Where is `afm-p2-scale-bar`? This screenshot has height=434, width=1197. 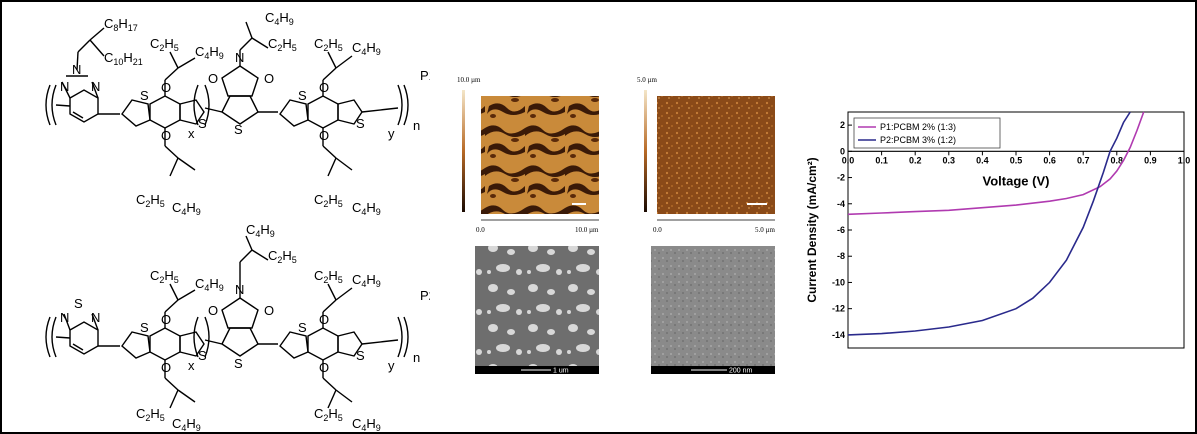 afm-p2-scale-bar is located at coordinates (757, 204).